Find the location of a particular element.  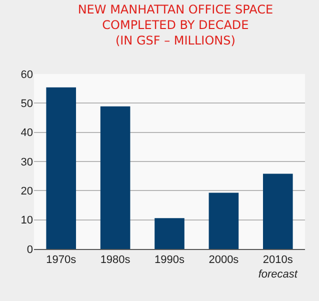

y-tick-label: 60 is located at coordinates (26, 74).